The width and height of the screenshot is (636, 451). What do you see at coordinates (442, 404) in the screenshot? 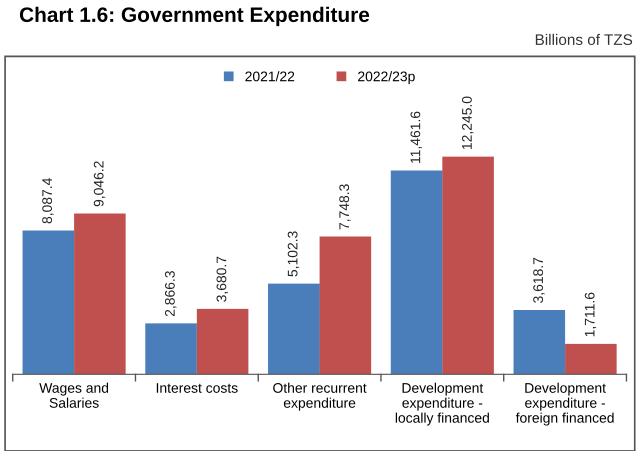
I see `x-tick-label: Development expenditure - locally financed` at bounding box center [442, 404].